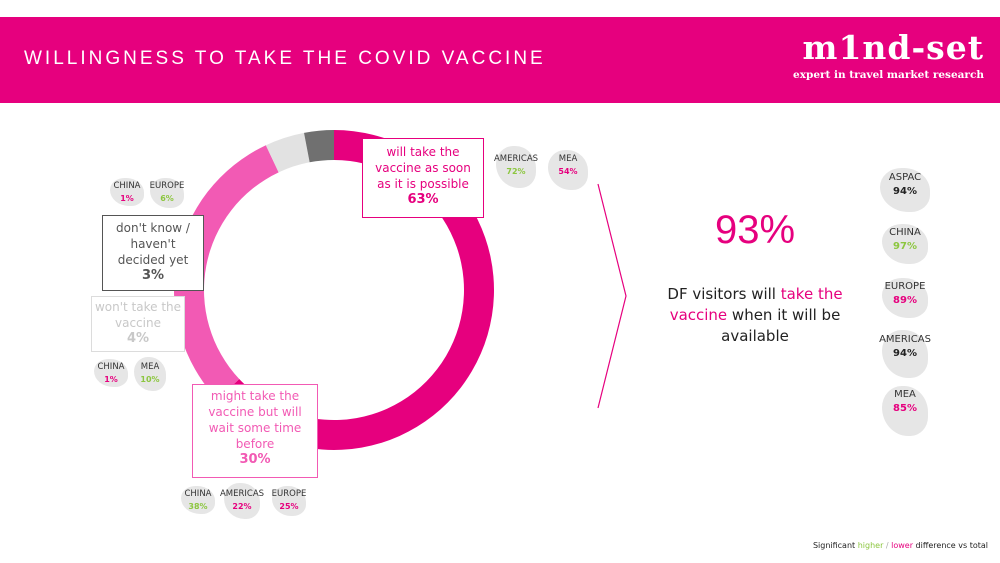 This screenshot has width=1000, height=563. What do you see at coordinates (905, 177) in the screenshot?
I see `region-label: ASPAC` at bounding box center [905, 177].